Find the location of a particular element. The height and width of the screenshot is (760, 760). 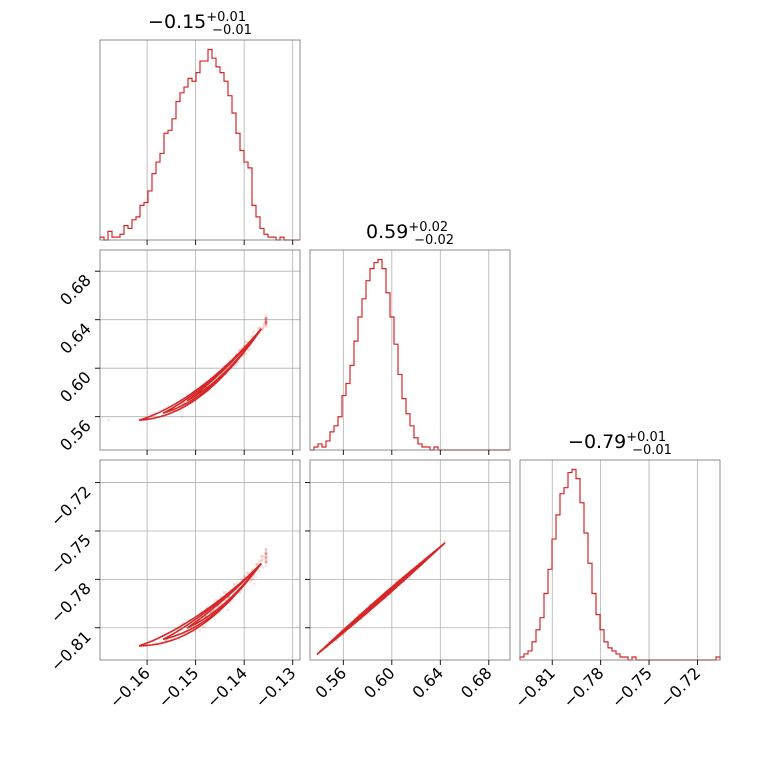

scatter-p3-vs-p1-y-tick-label-1: −0.78 is located at coordinates (71, 603).